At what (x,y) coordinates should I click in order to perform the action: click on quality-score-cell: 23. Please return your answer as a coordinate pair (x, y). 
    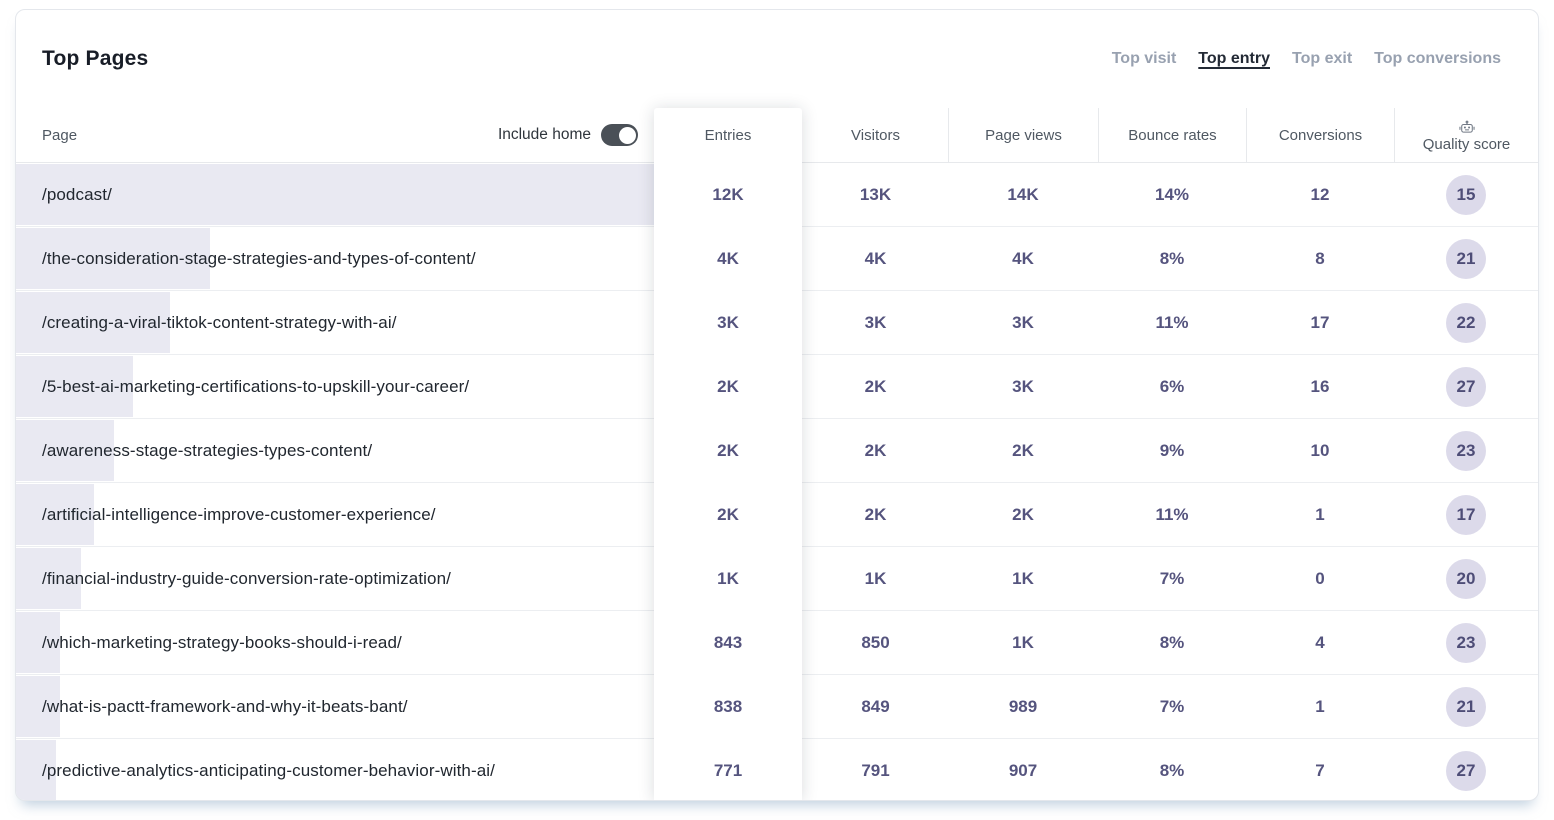
    Looking at the image, I should click on (1466, 642).